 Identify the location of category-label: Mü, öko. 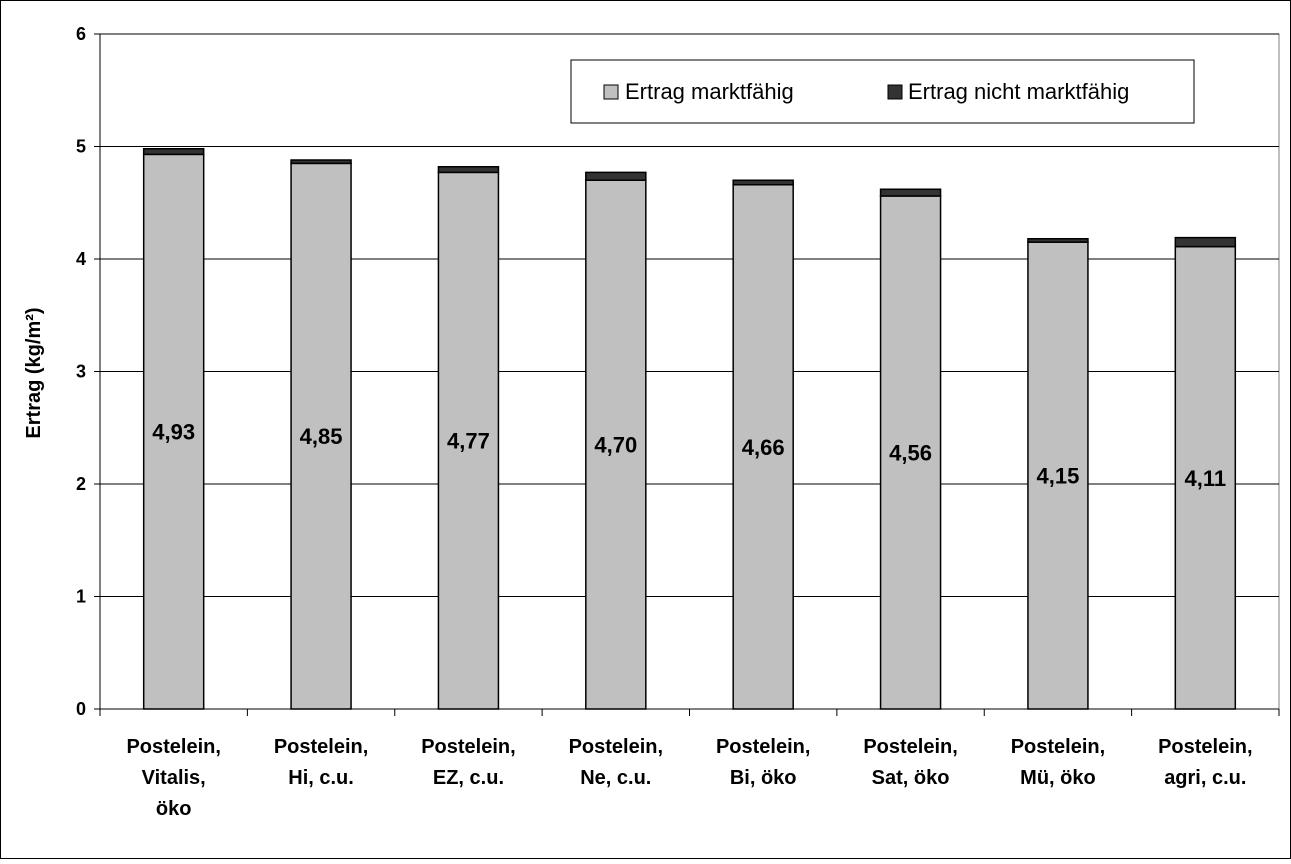
(1058, 778).